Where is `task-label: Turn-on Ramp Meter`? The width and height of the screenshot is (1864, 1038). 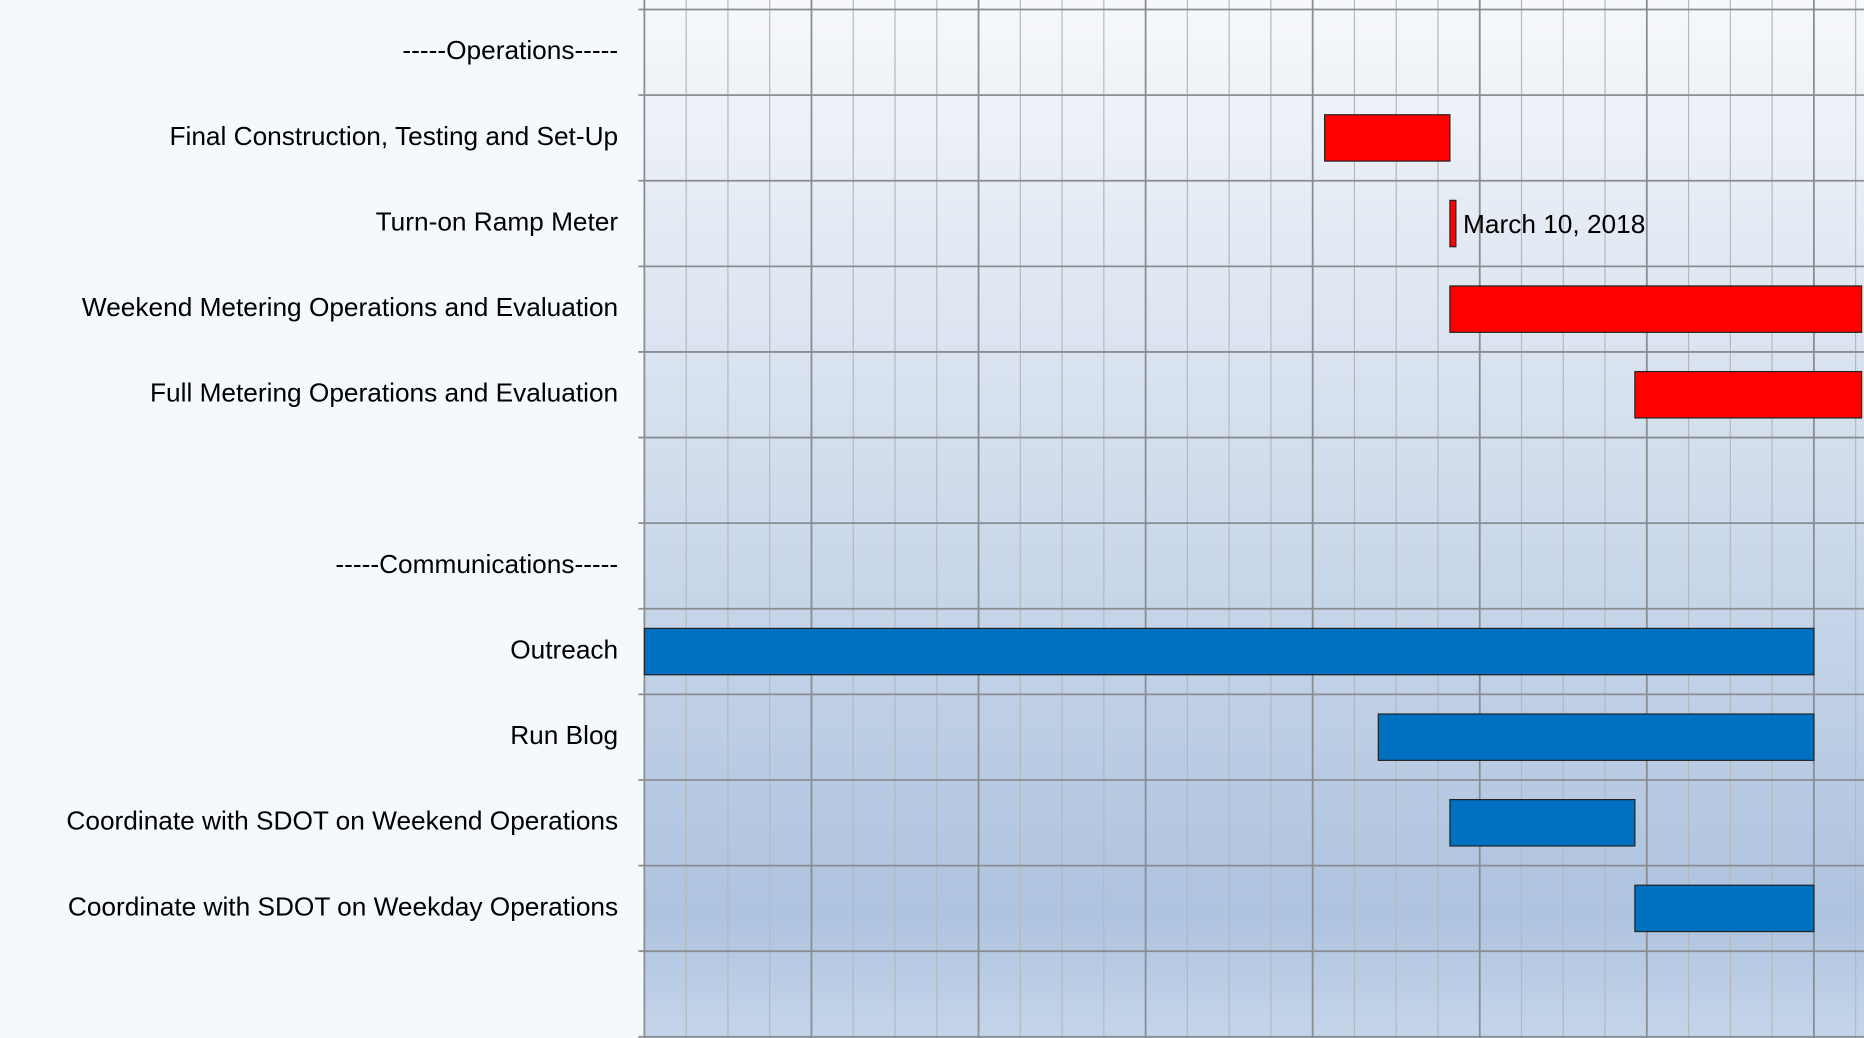
task-label: Turn-on Ramp Meter is located at coordinates (497, 221).